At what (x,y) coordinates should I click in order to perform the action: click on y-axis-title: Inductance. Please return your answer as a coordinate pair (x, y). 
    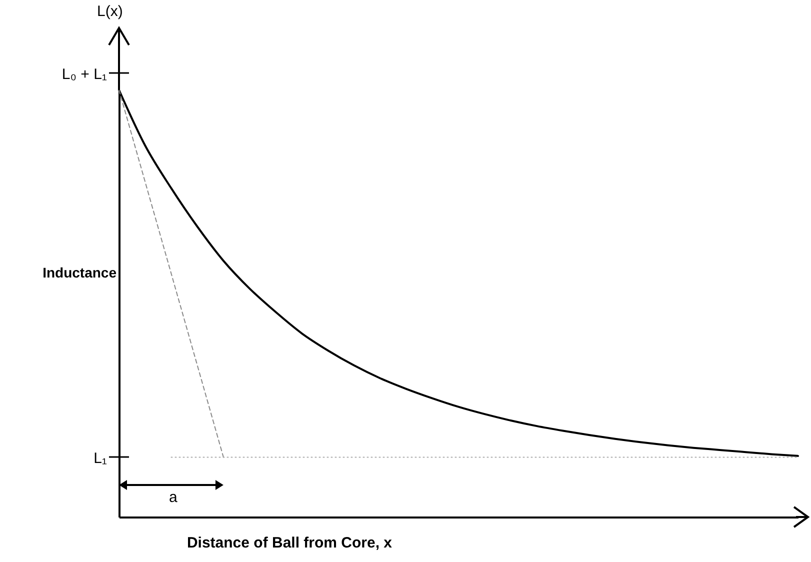
    Looking at the image, I should click on (79, 272).